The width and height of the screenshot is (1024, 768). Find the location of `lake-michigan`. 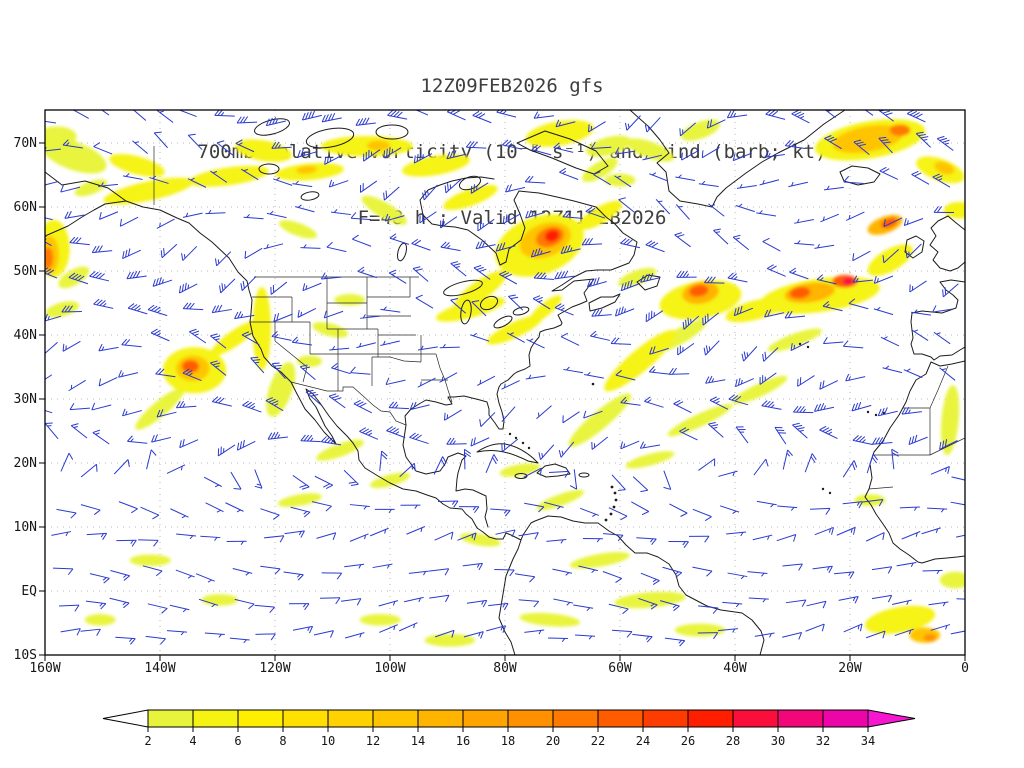

lake-michigan is located at coordinates (466, 312).